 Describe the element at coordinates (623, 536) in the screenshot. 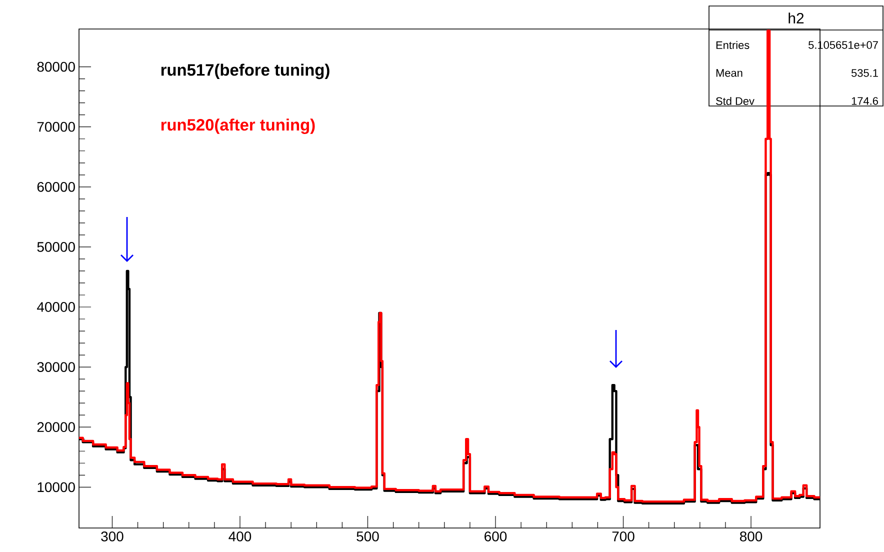

I see `x-tick-label: 700` at that location.